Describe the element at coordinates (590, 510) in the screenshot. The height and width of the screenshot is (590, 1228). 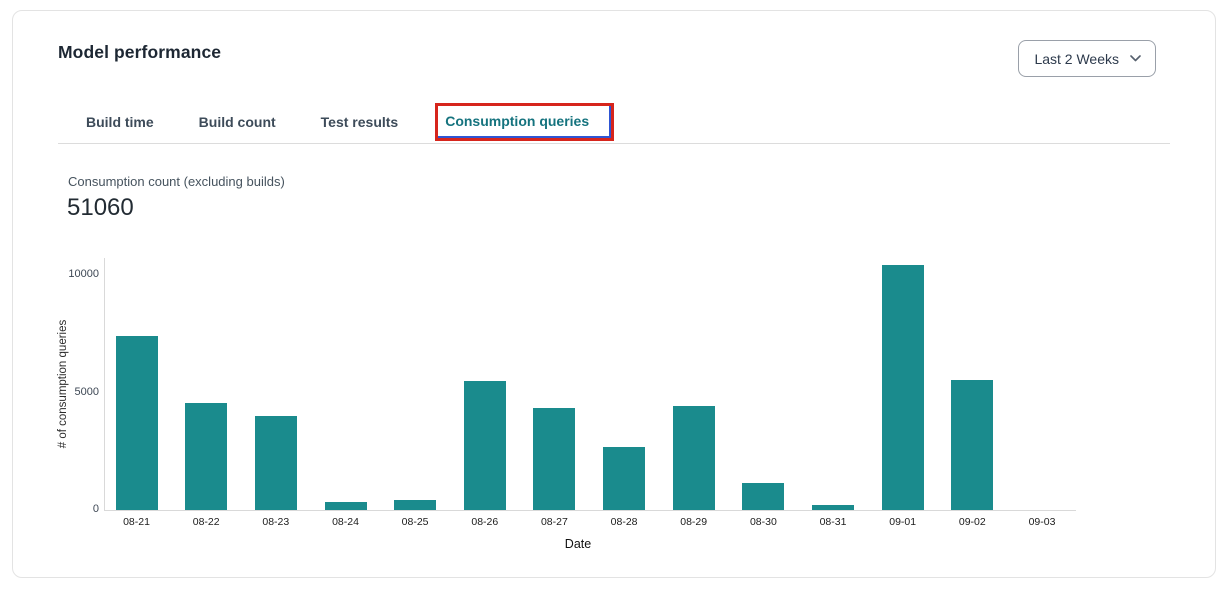
I see `x-axis-line` at that location.